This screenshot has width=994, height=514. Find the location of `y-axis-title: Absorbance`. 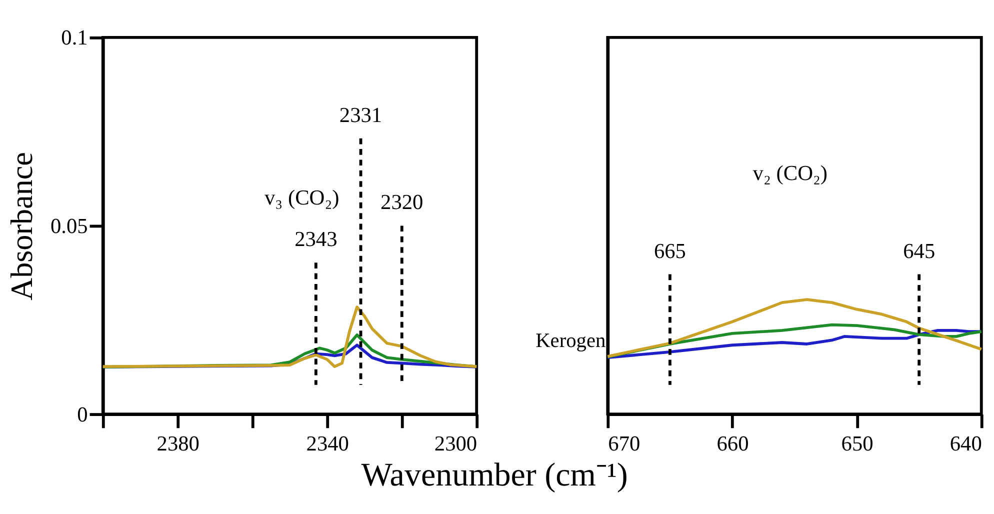

y-axis-title: Absorbance is located at coordinates (22, 226).